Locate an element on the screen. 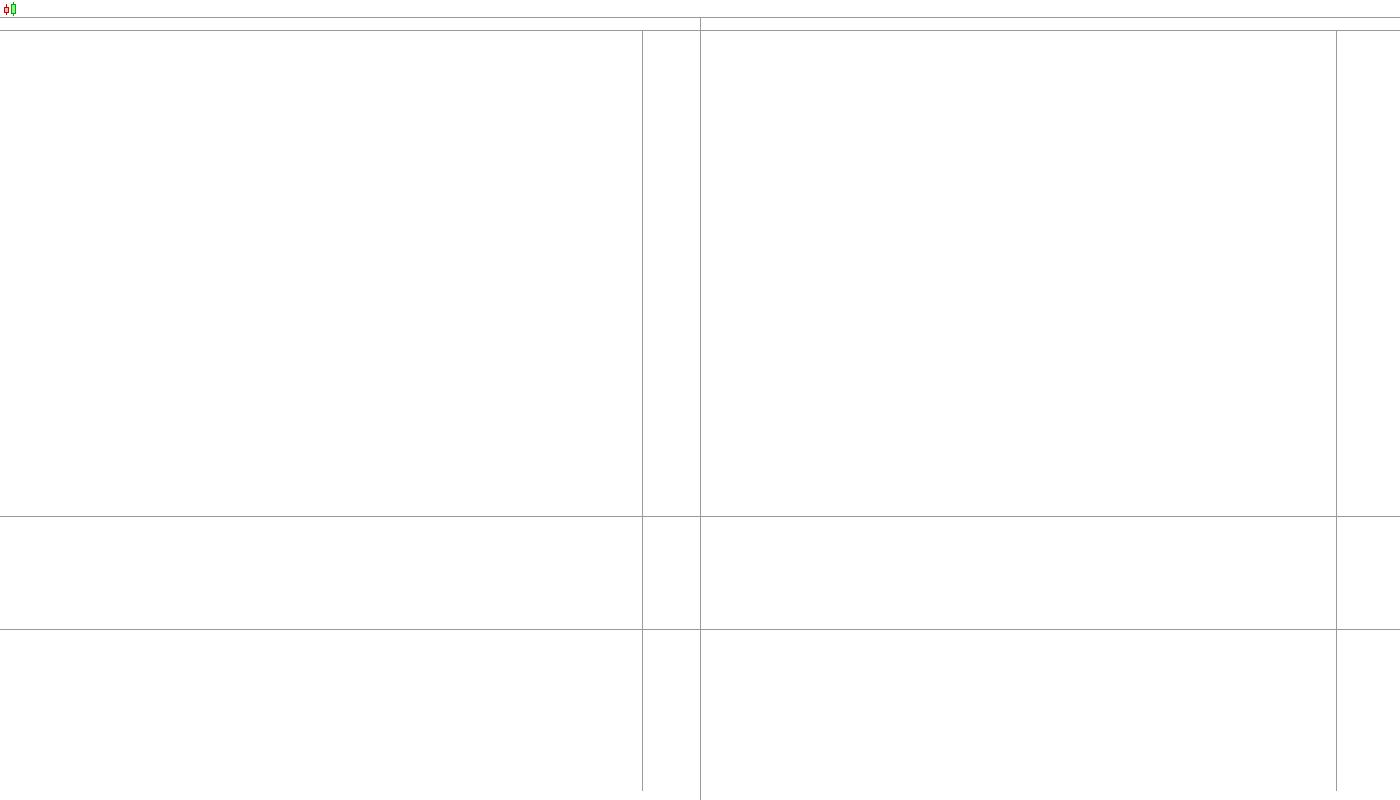 The height and width of the screenshot is (800, 1400). daily-period-label is located at coordinates (1050, 24).